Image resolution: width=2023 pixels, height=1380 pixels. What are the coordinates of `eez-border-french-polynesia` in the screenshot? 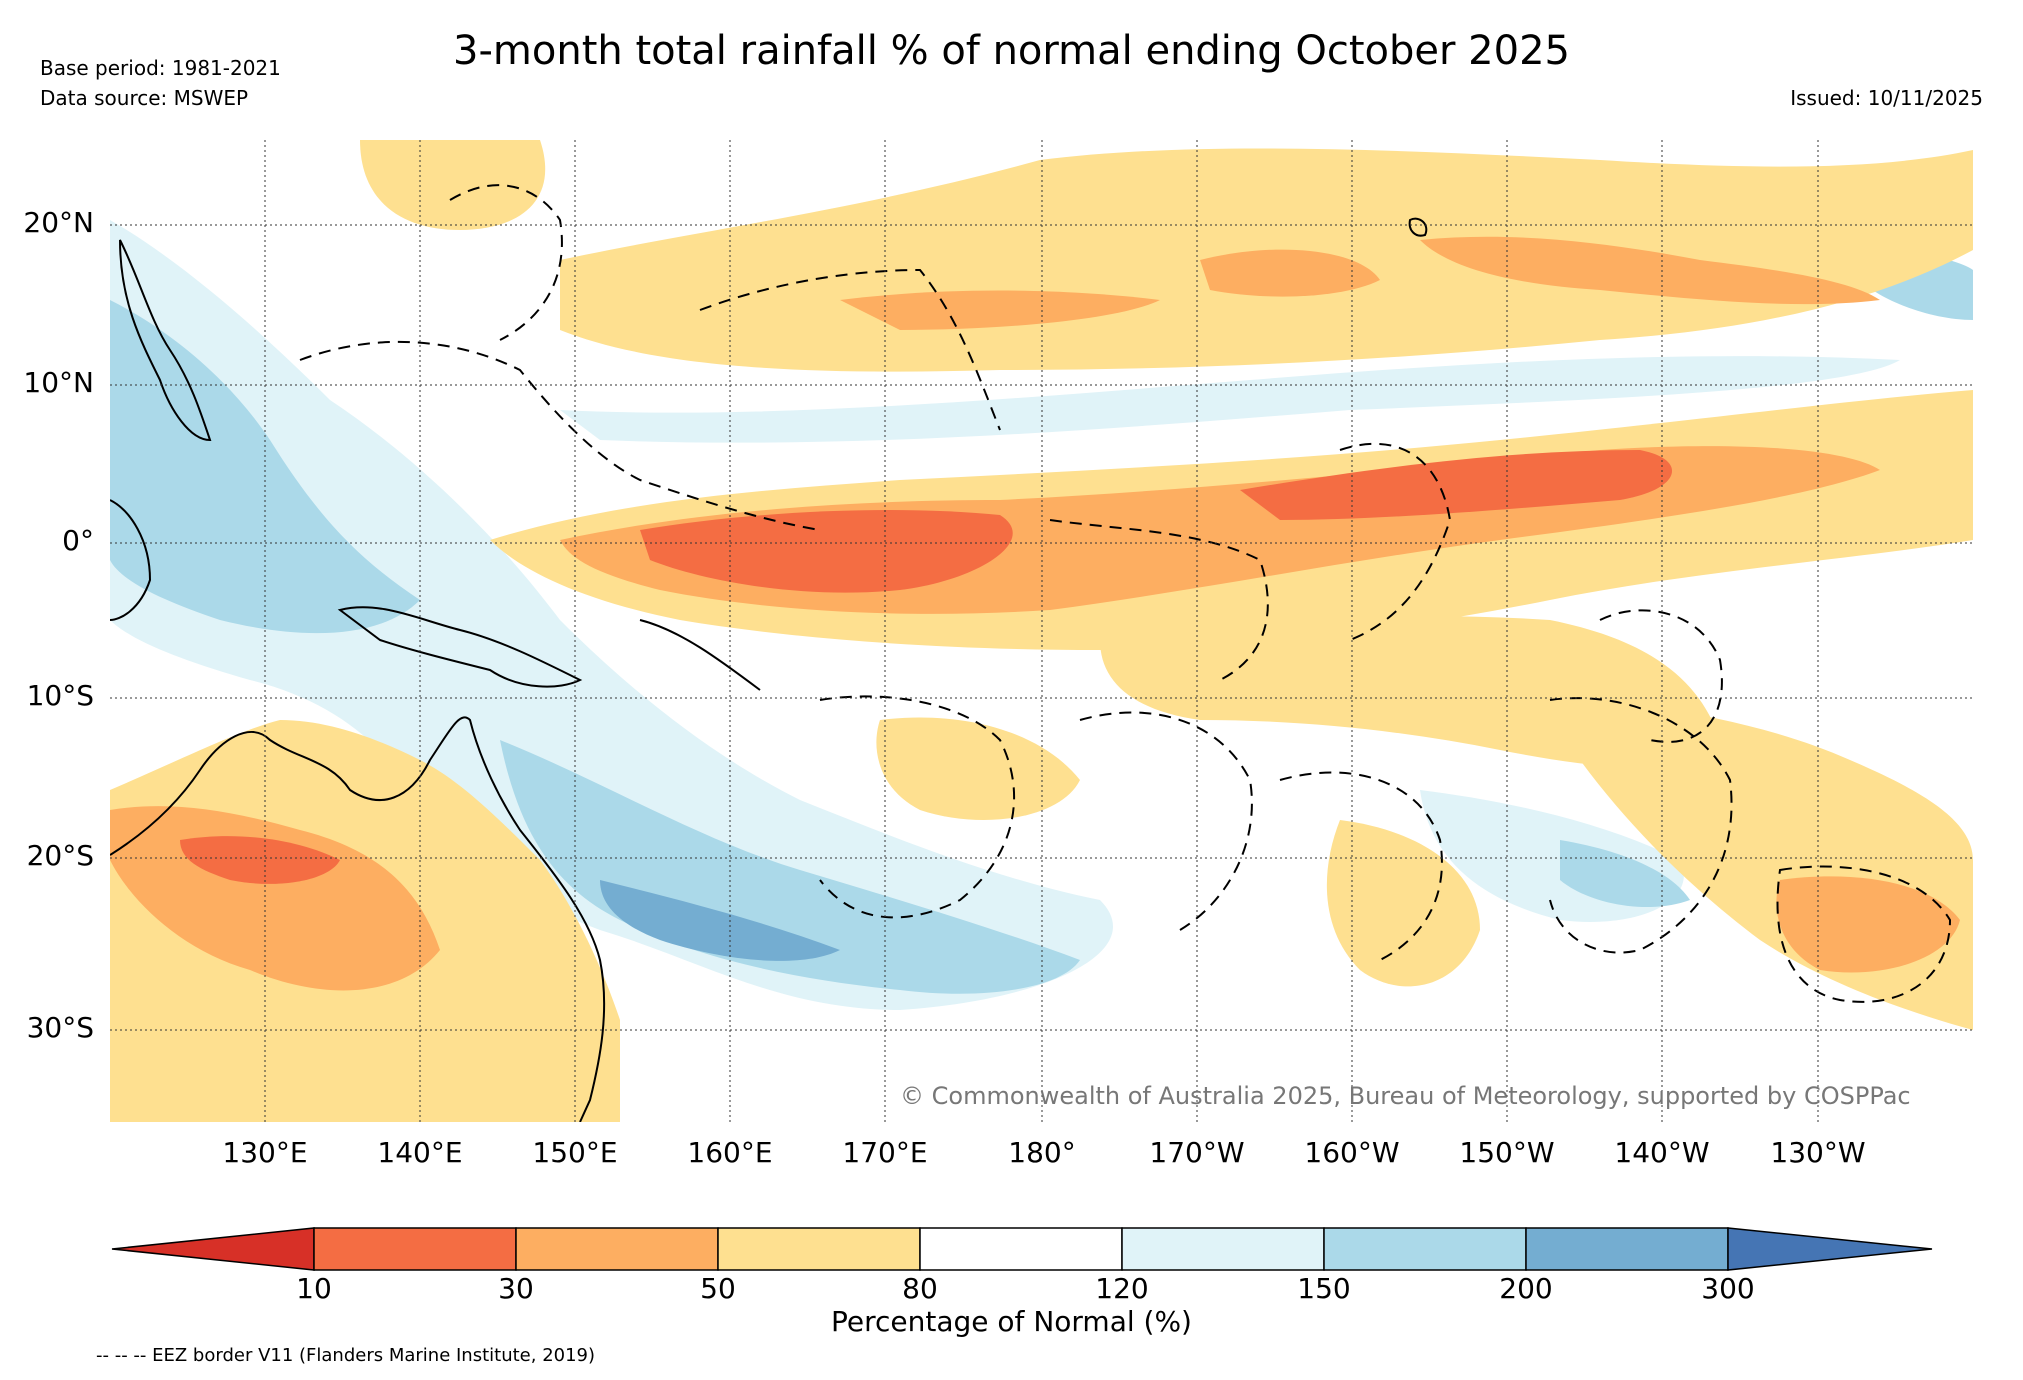 It's located at (1641, 825).